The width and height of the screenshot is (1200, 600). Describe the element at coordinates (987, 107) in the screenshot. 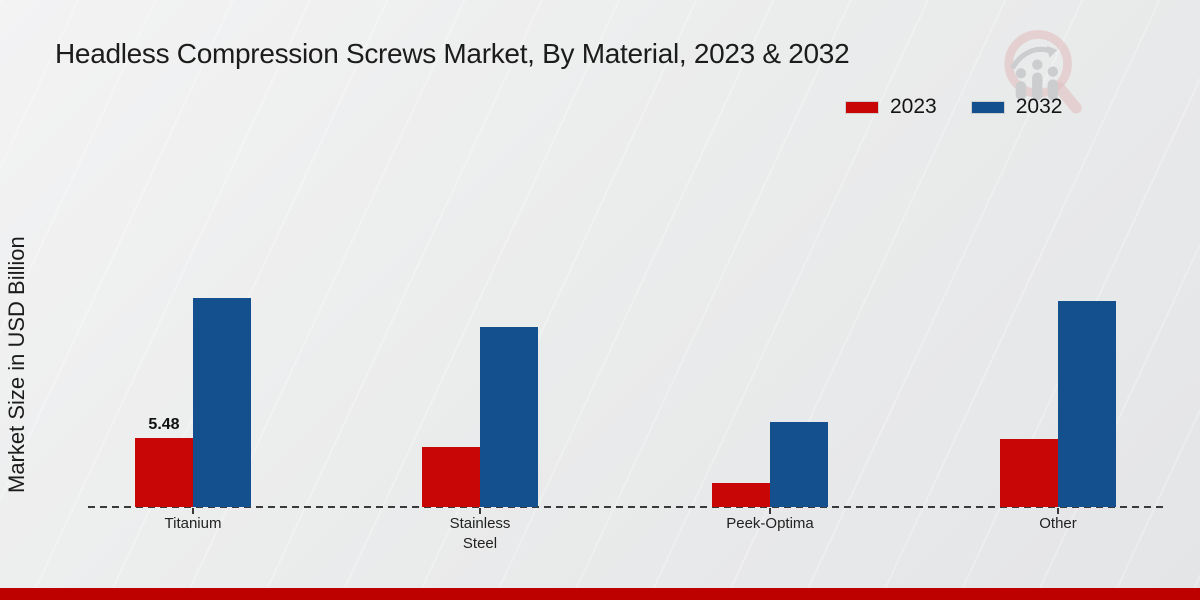

I see `legend-swatch-2032-icon` at that location.